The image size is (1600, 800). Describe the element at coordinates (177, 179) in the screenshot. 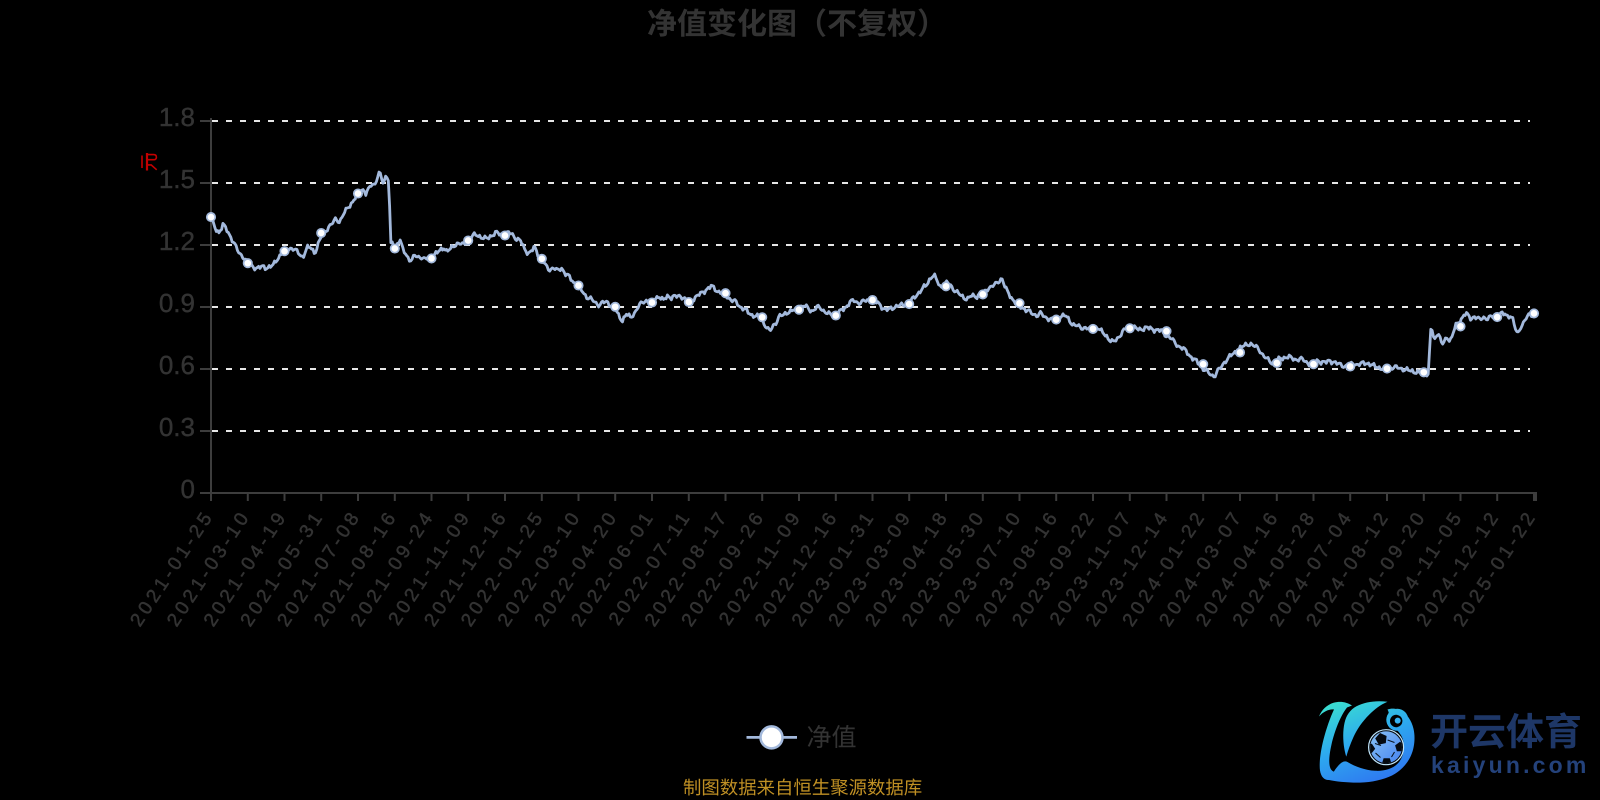

I see `svg-text: 1.5` at that location.